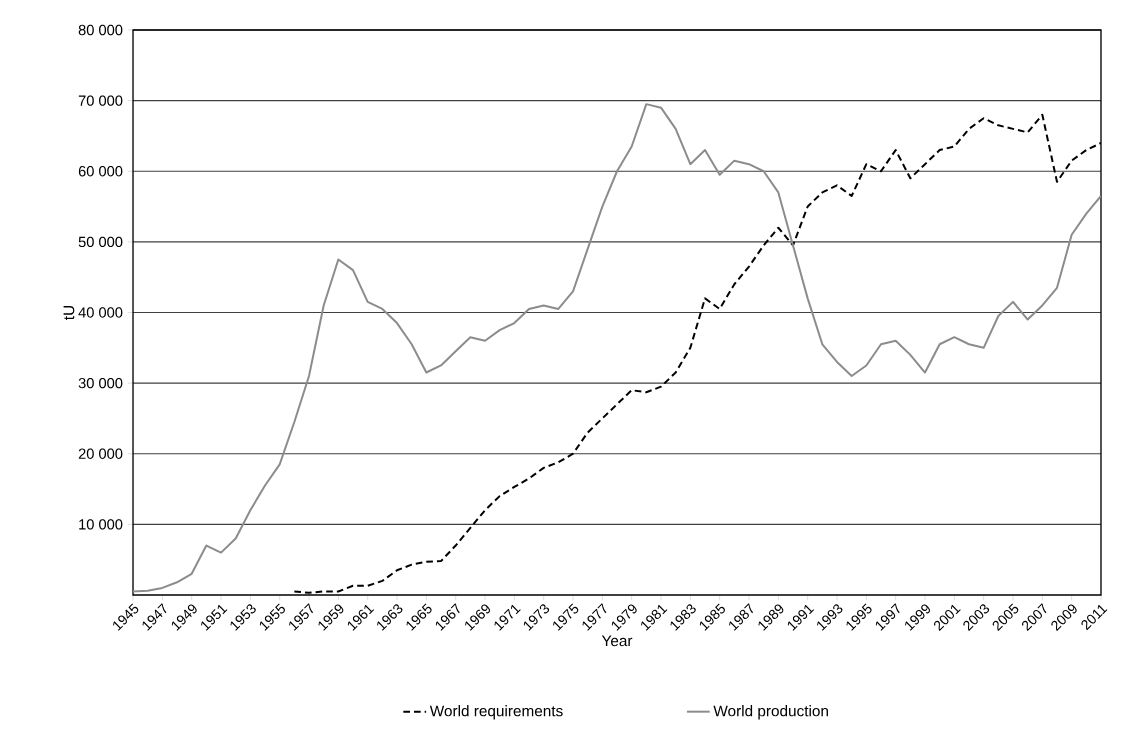 This screenshot has height=735, width=1124. What do you see at coordinates (101, 524) in the screenshot?
I see `y-tick-label: 10 000` at bounding box center [101, 524].